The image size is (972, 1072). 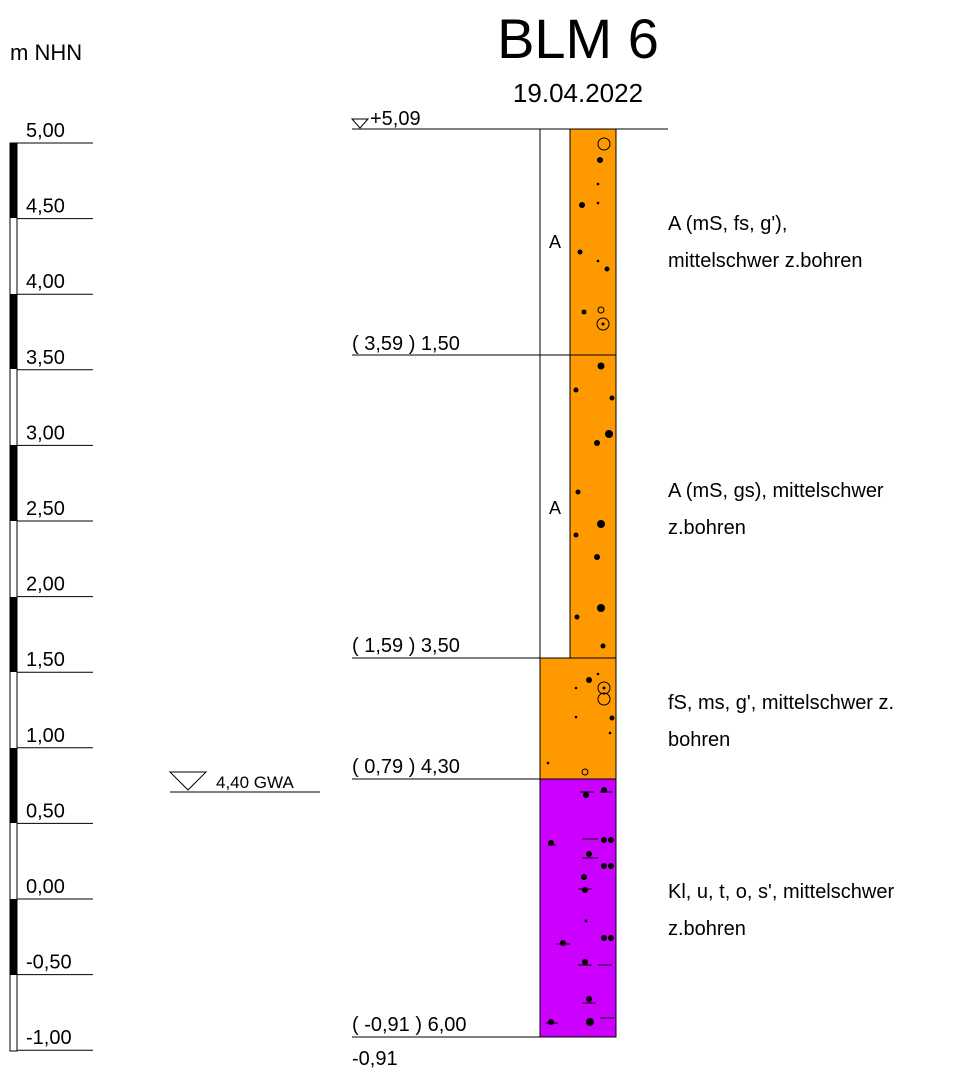 I want to click on layer-2-letter: A, so click(x=555, y=508).